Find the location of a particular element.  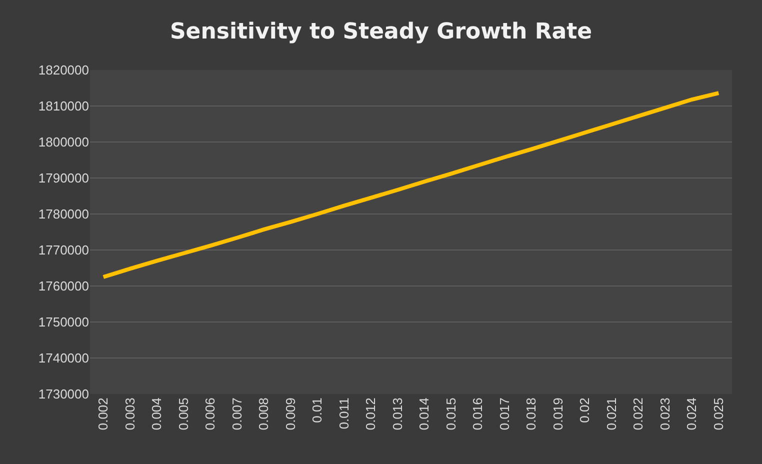

x-tick-label: 0.006 is located at coordinates (210, 414).